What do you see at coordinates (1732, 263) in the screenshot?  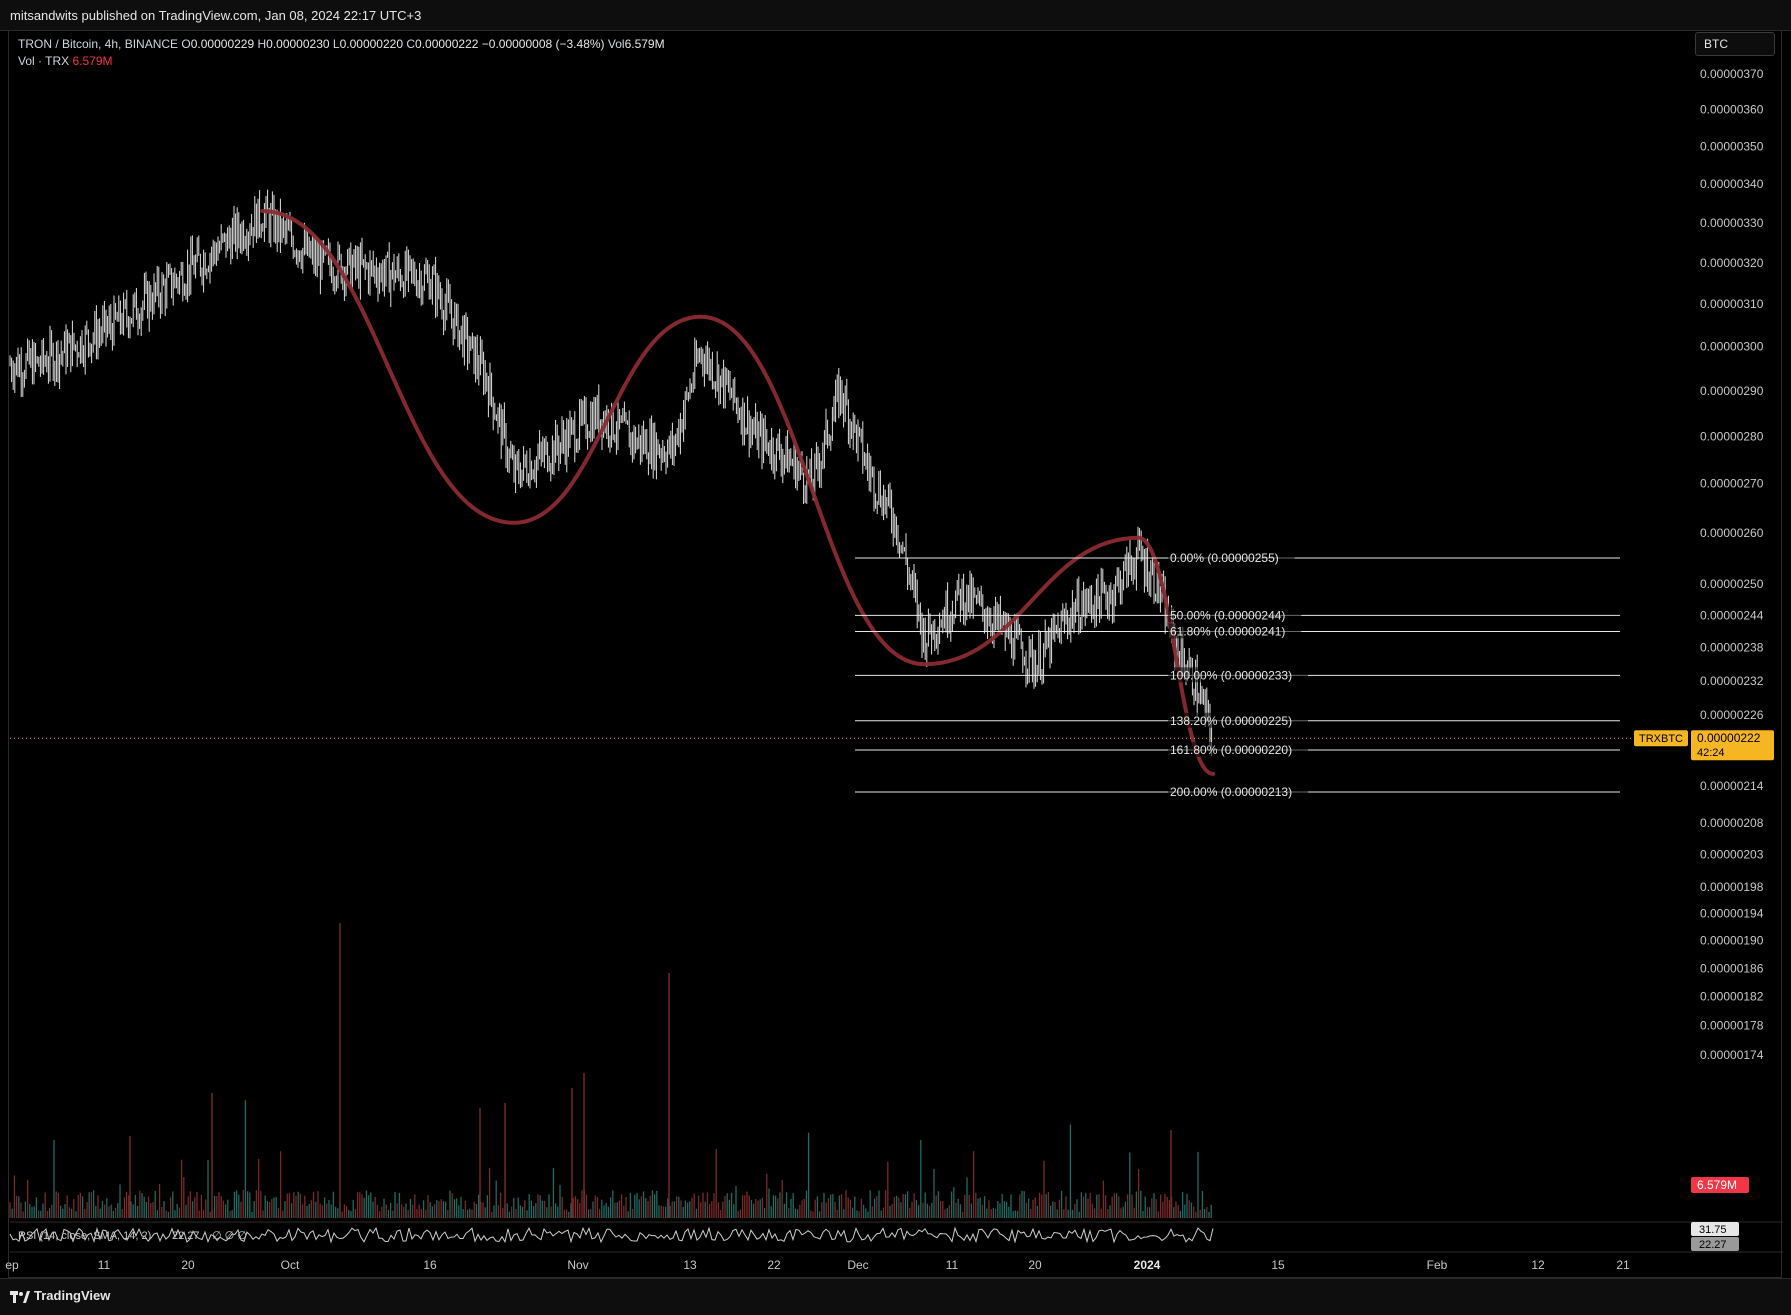 I see `price-axis-label: 0.00000320` at bounding box center [1732, 263].